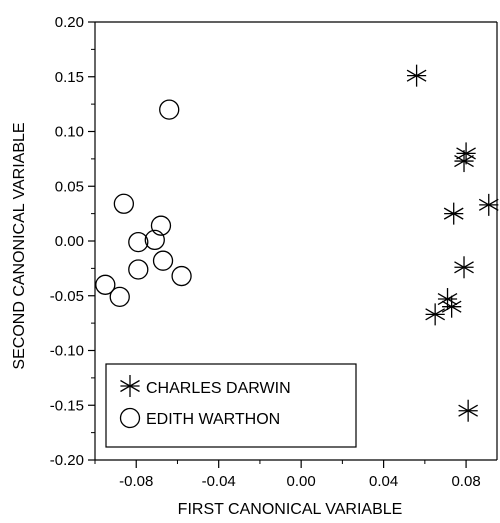  I want to click on legend-asterisk-icon, so click(130, 386).